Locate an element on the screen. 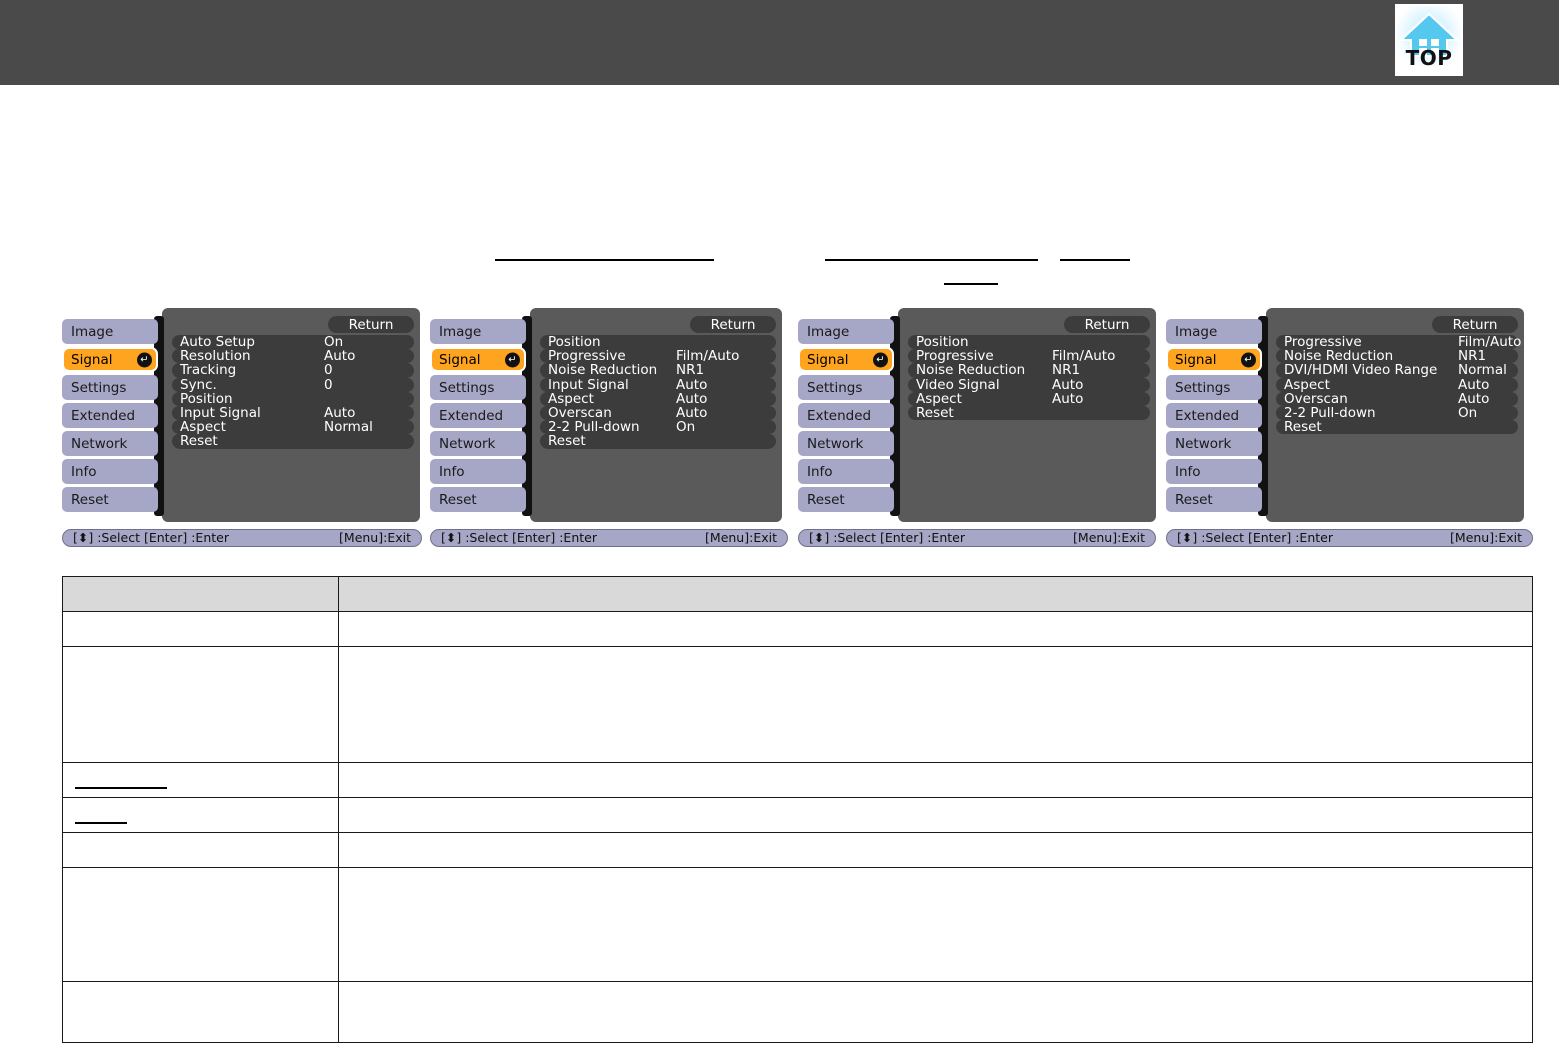  osd-item: Tracking 0 is located at coordinates (293, 370).